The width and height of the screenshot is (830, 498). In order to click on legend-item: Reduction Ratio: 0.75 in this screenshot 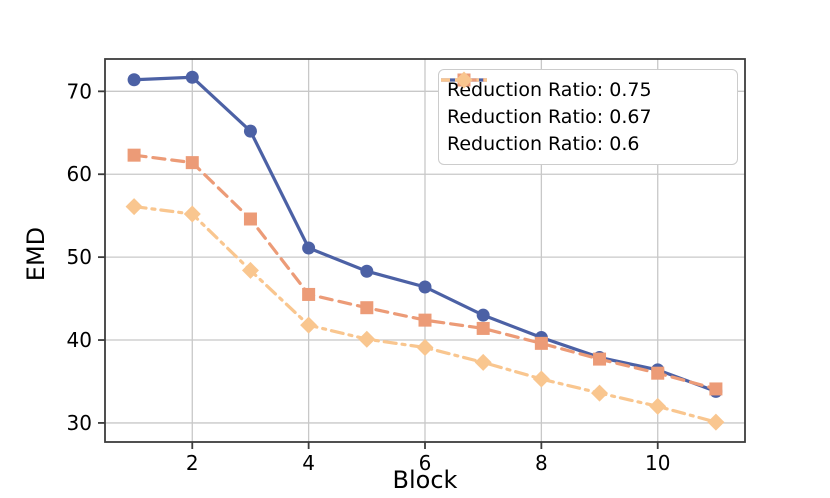, I will do `click(584, 88)`.